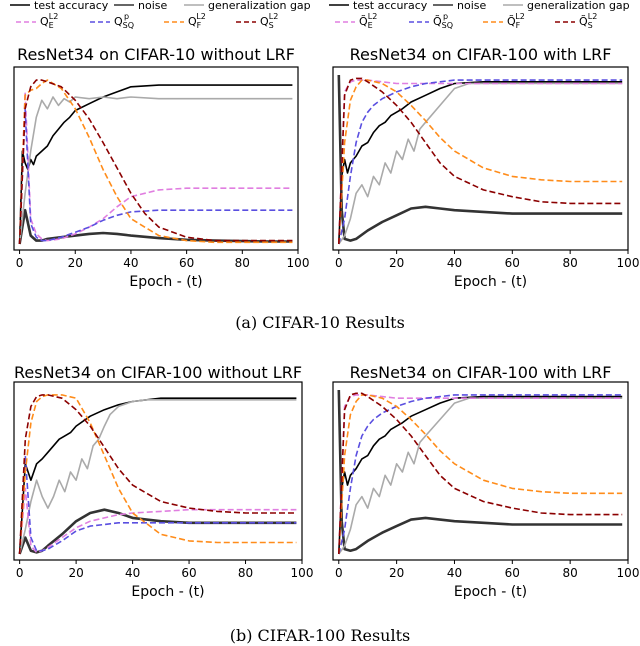  What do you see at coordinates (588, 21) in the screenshot?
I see `legend-label-qs: Q̃SL2` at bounding box center [588, 21].